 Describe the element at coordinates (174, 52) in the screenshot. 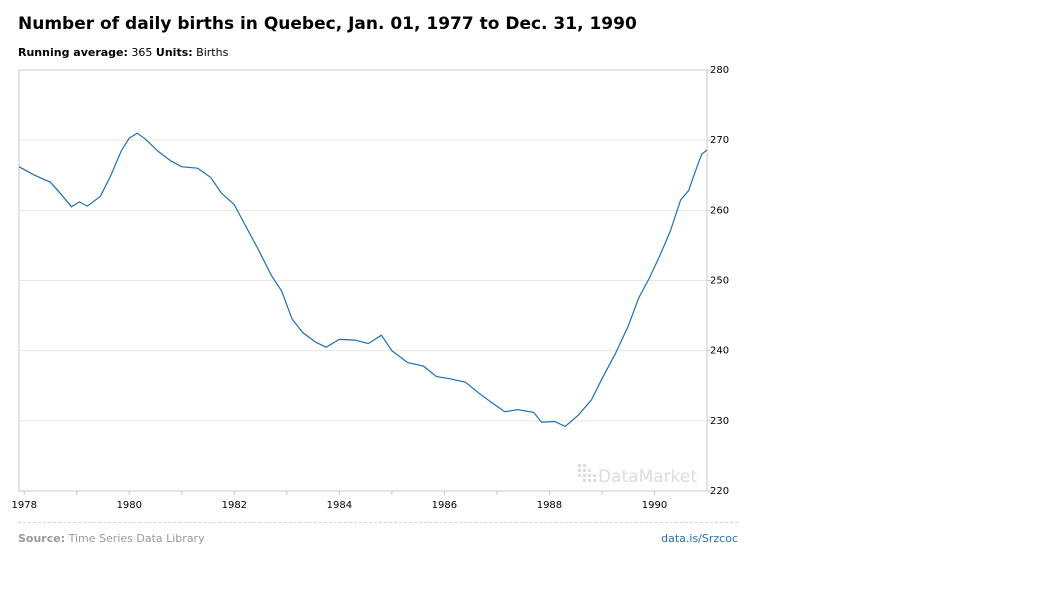

I see `units-label: Units:` at that location.